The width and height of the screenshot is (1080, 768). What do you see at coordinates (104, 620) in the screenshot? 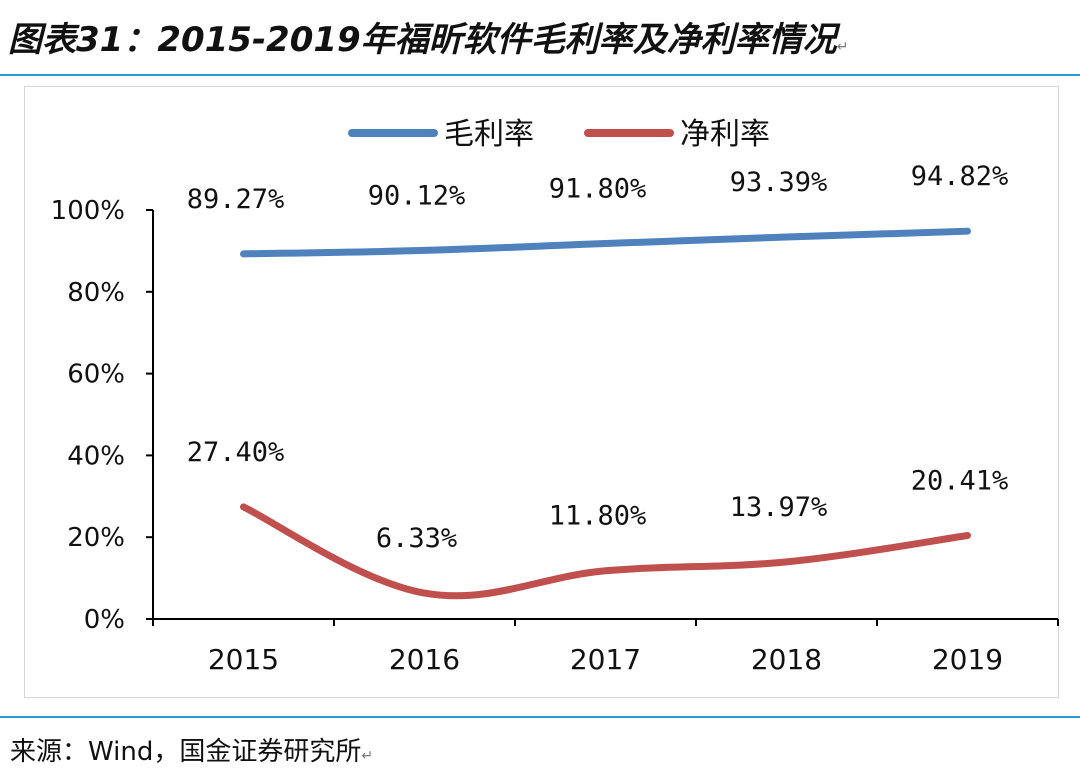
I see `y-tick-label: 0%` at bounding box center [104, 620].